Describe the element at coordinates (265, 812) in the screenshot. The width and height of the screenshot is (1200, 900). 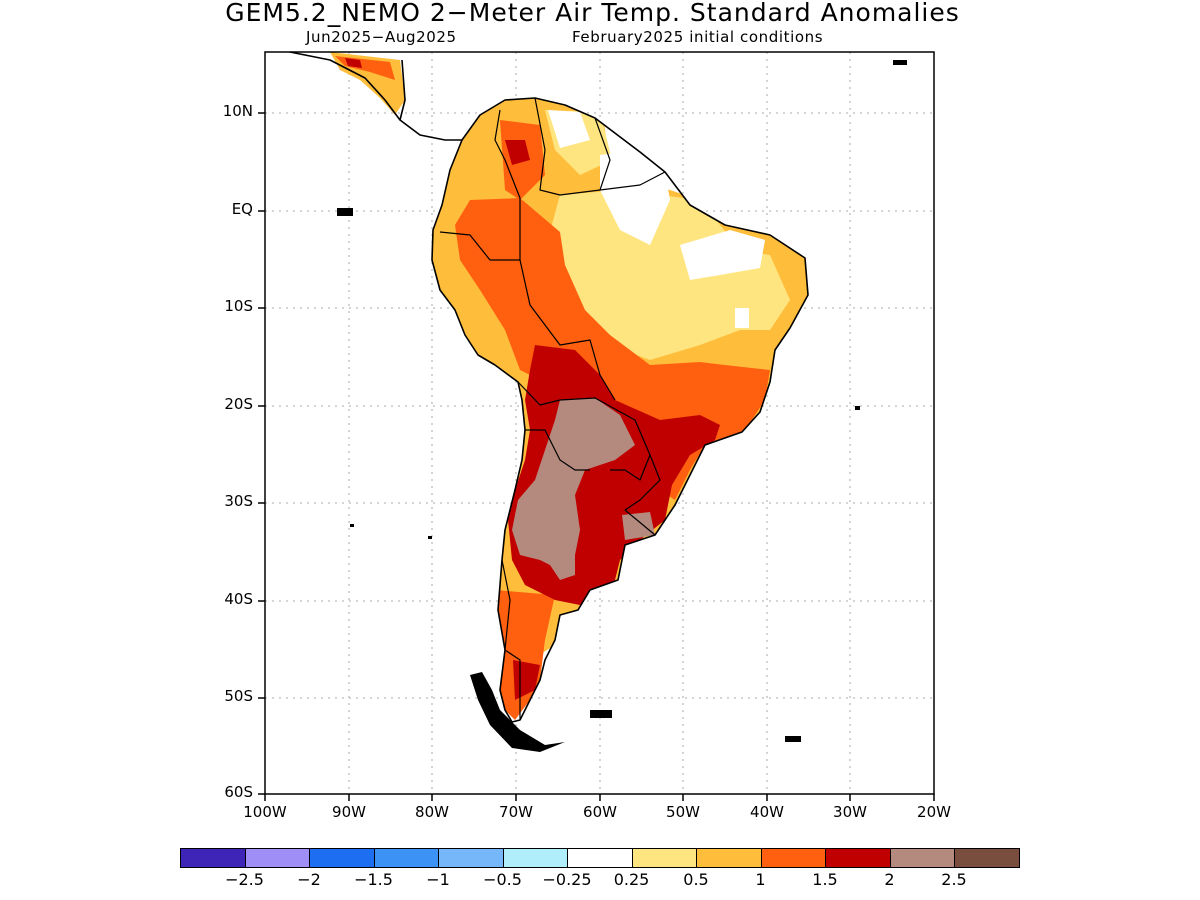
I see `x-tick-label: 100W` at that location.